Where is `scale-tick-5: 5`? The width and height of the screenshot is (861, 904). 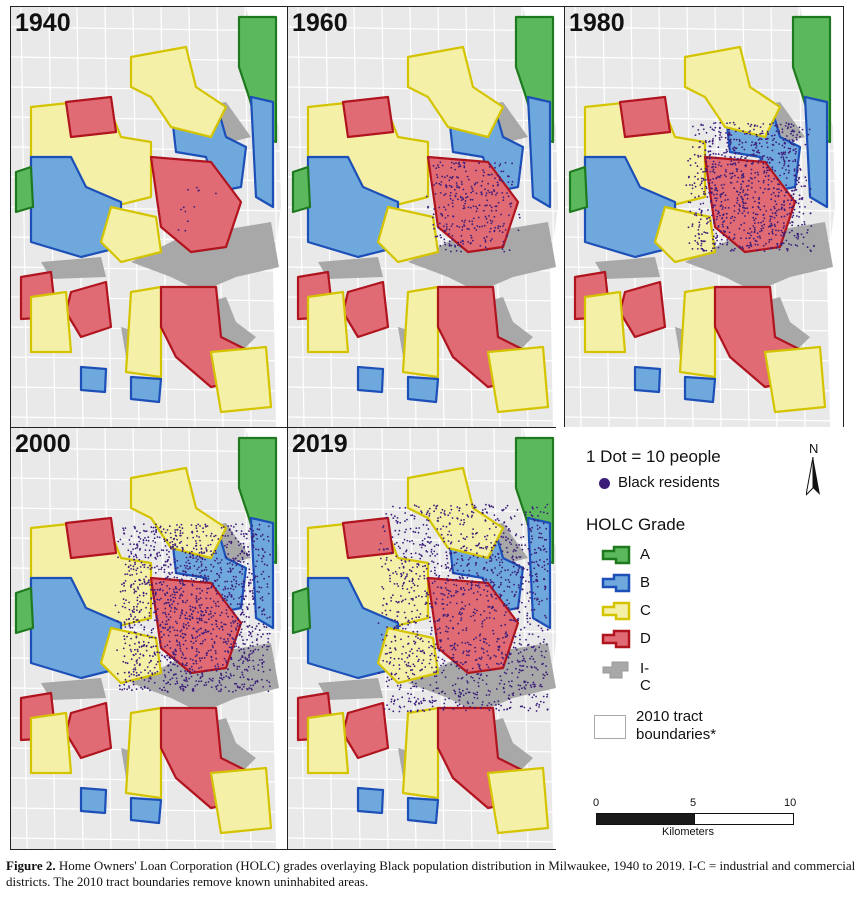
scale-tick-5: 5 is located at coordinates (693, 803).